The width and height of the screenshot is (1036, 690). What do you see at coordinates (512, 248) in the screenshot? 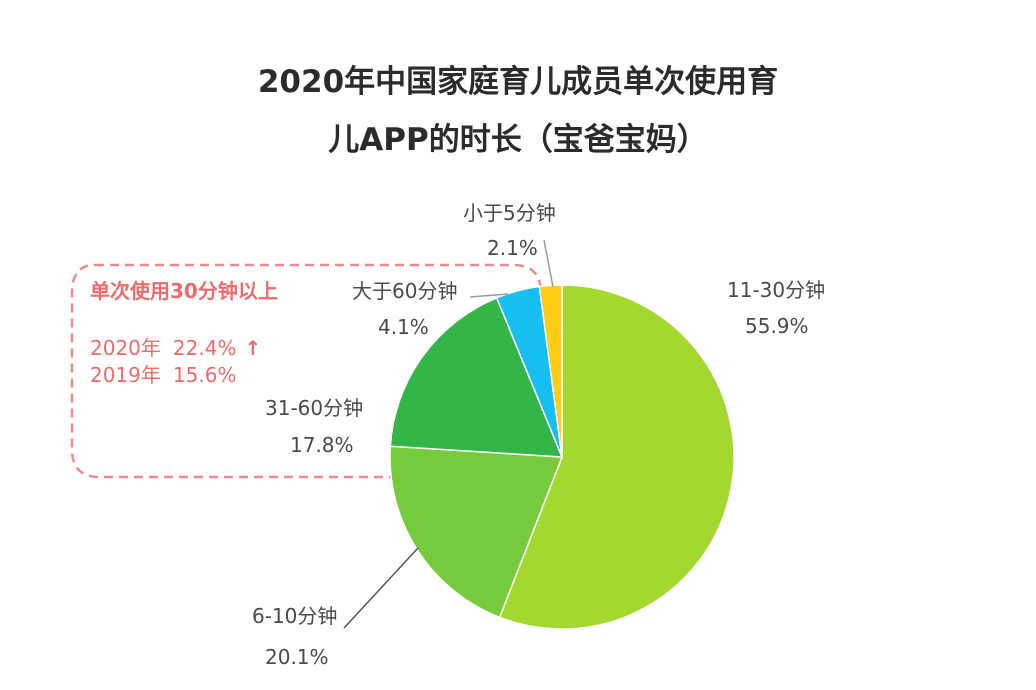
I see `label-lt5-value: 2.1%` at bounding box center [512, 248].